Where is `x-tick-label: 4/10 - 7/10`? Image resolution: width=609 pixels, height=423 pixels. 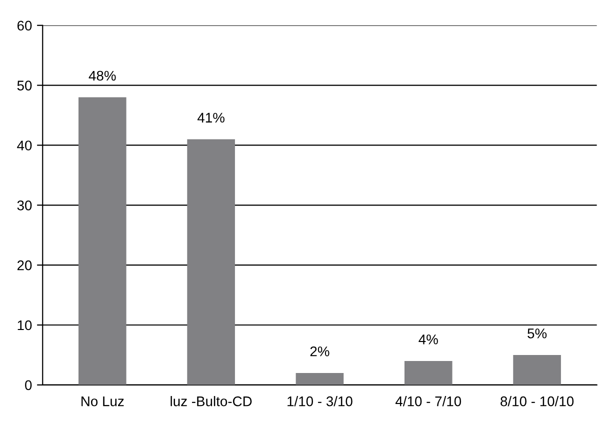 x-tick-label: 4/10 - 7/10 is located at coordinates (429, 401).